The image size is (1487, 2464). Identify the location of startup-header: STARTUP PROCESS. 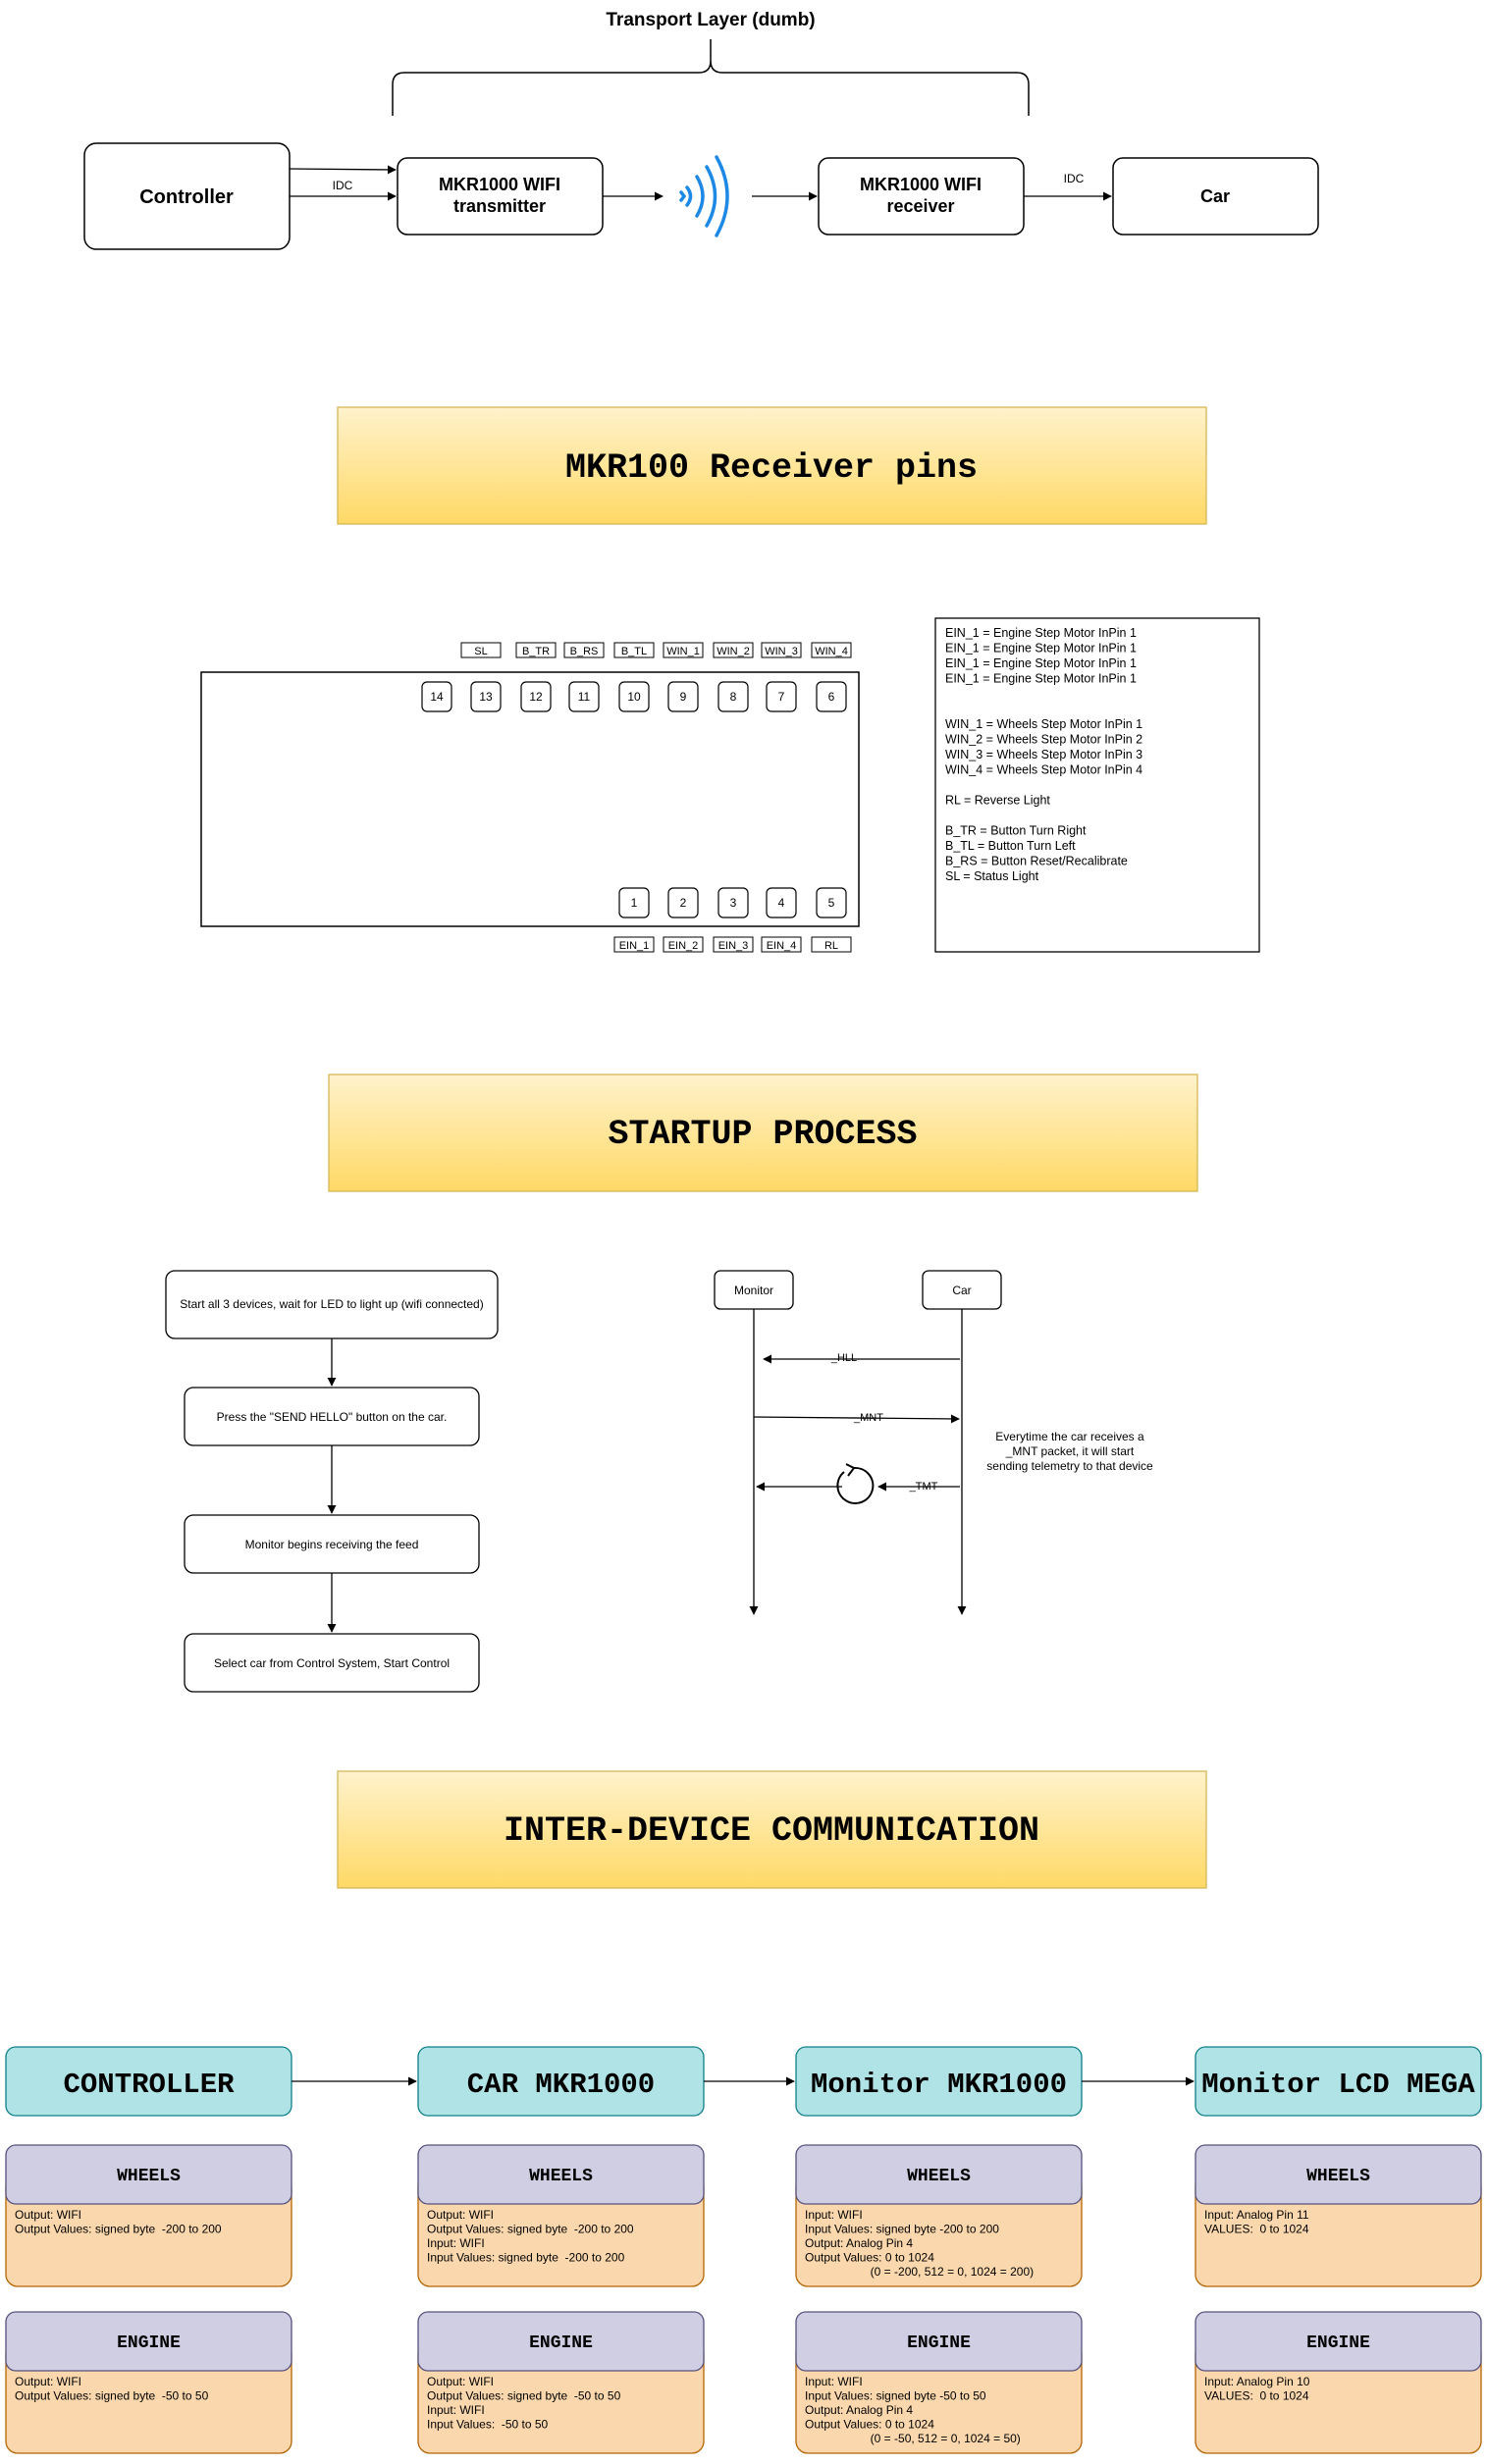
(763, 1133).